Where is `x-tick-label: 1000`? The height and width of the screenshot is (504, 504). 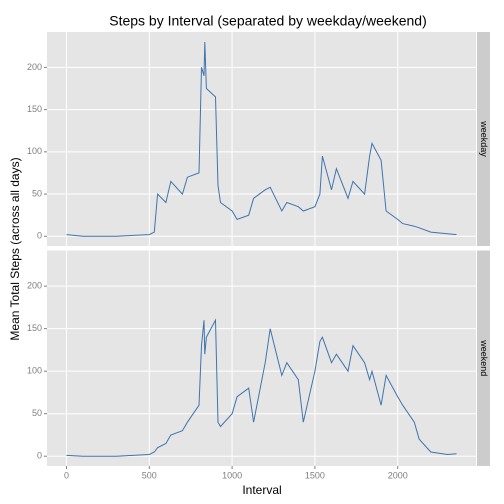 x-tick-label: 1000 is located at coordinates (232, 475).